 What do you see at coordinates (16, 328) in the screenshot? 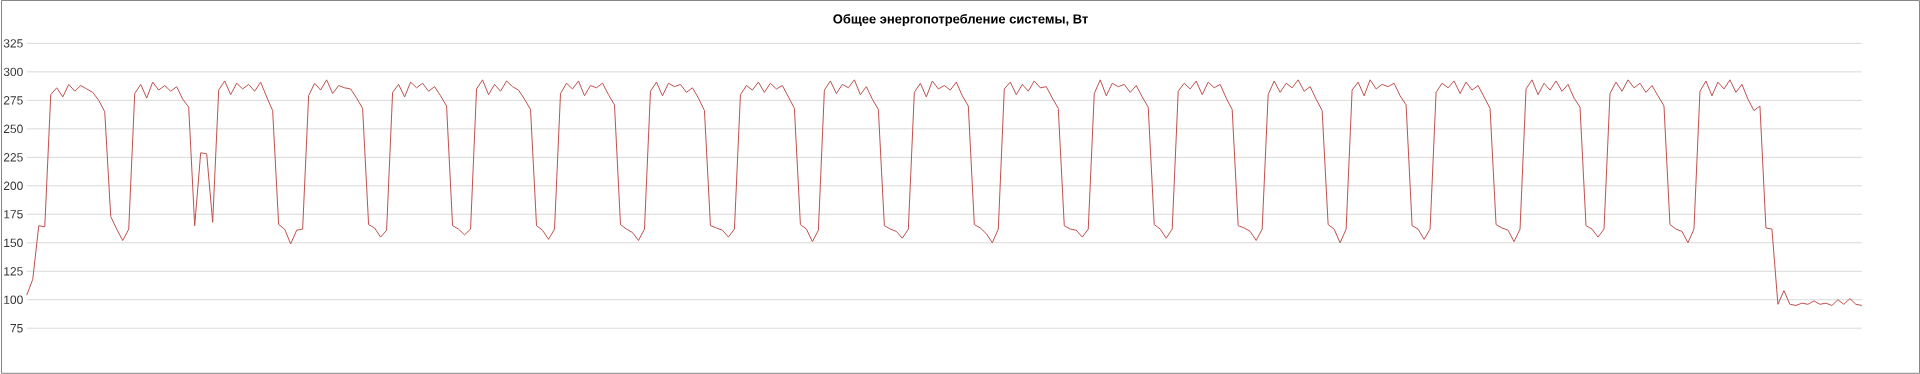
I see `y-tick-label: 75` at bounding box center [16, 328].